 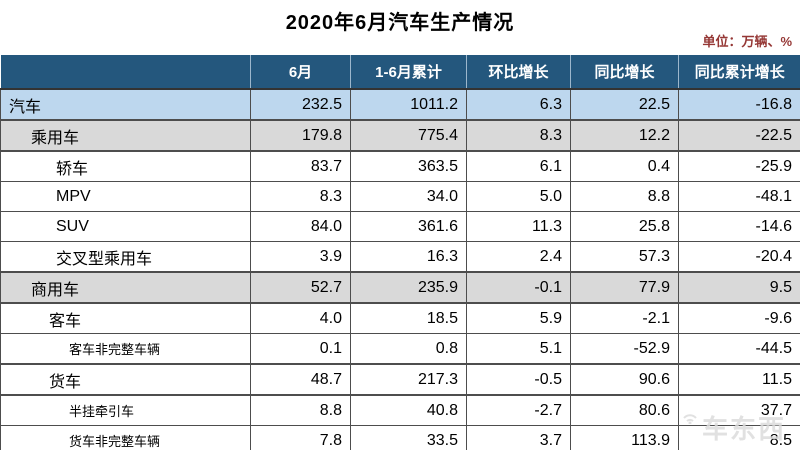 What do you see at coordinates (624, 410) in the screenshot?
I see `value-cell: 80.6` at bounding box center [624, 410].